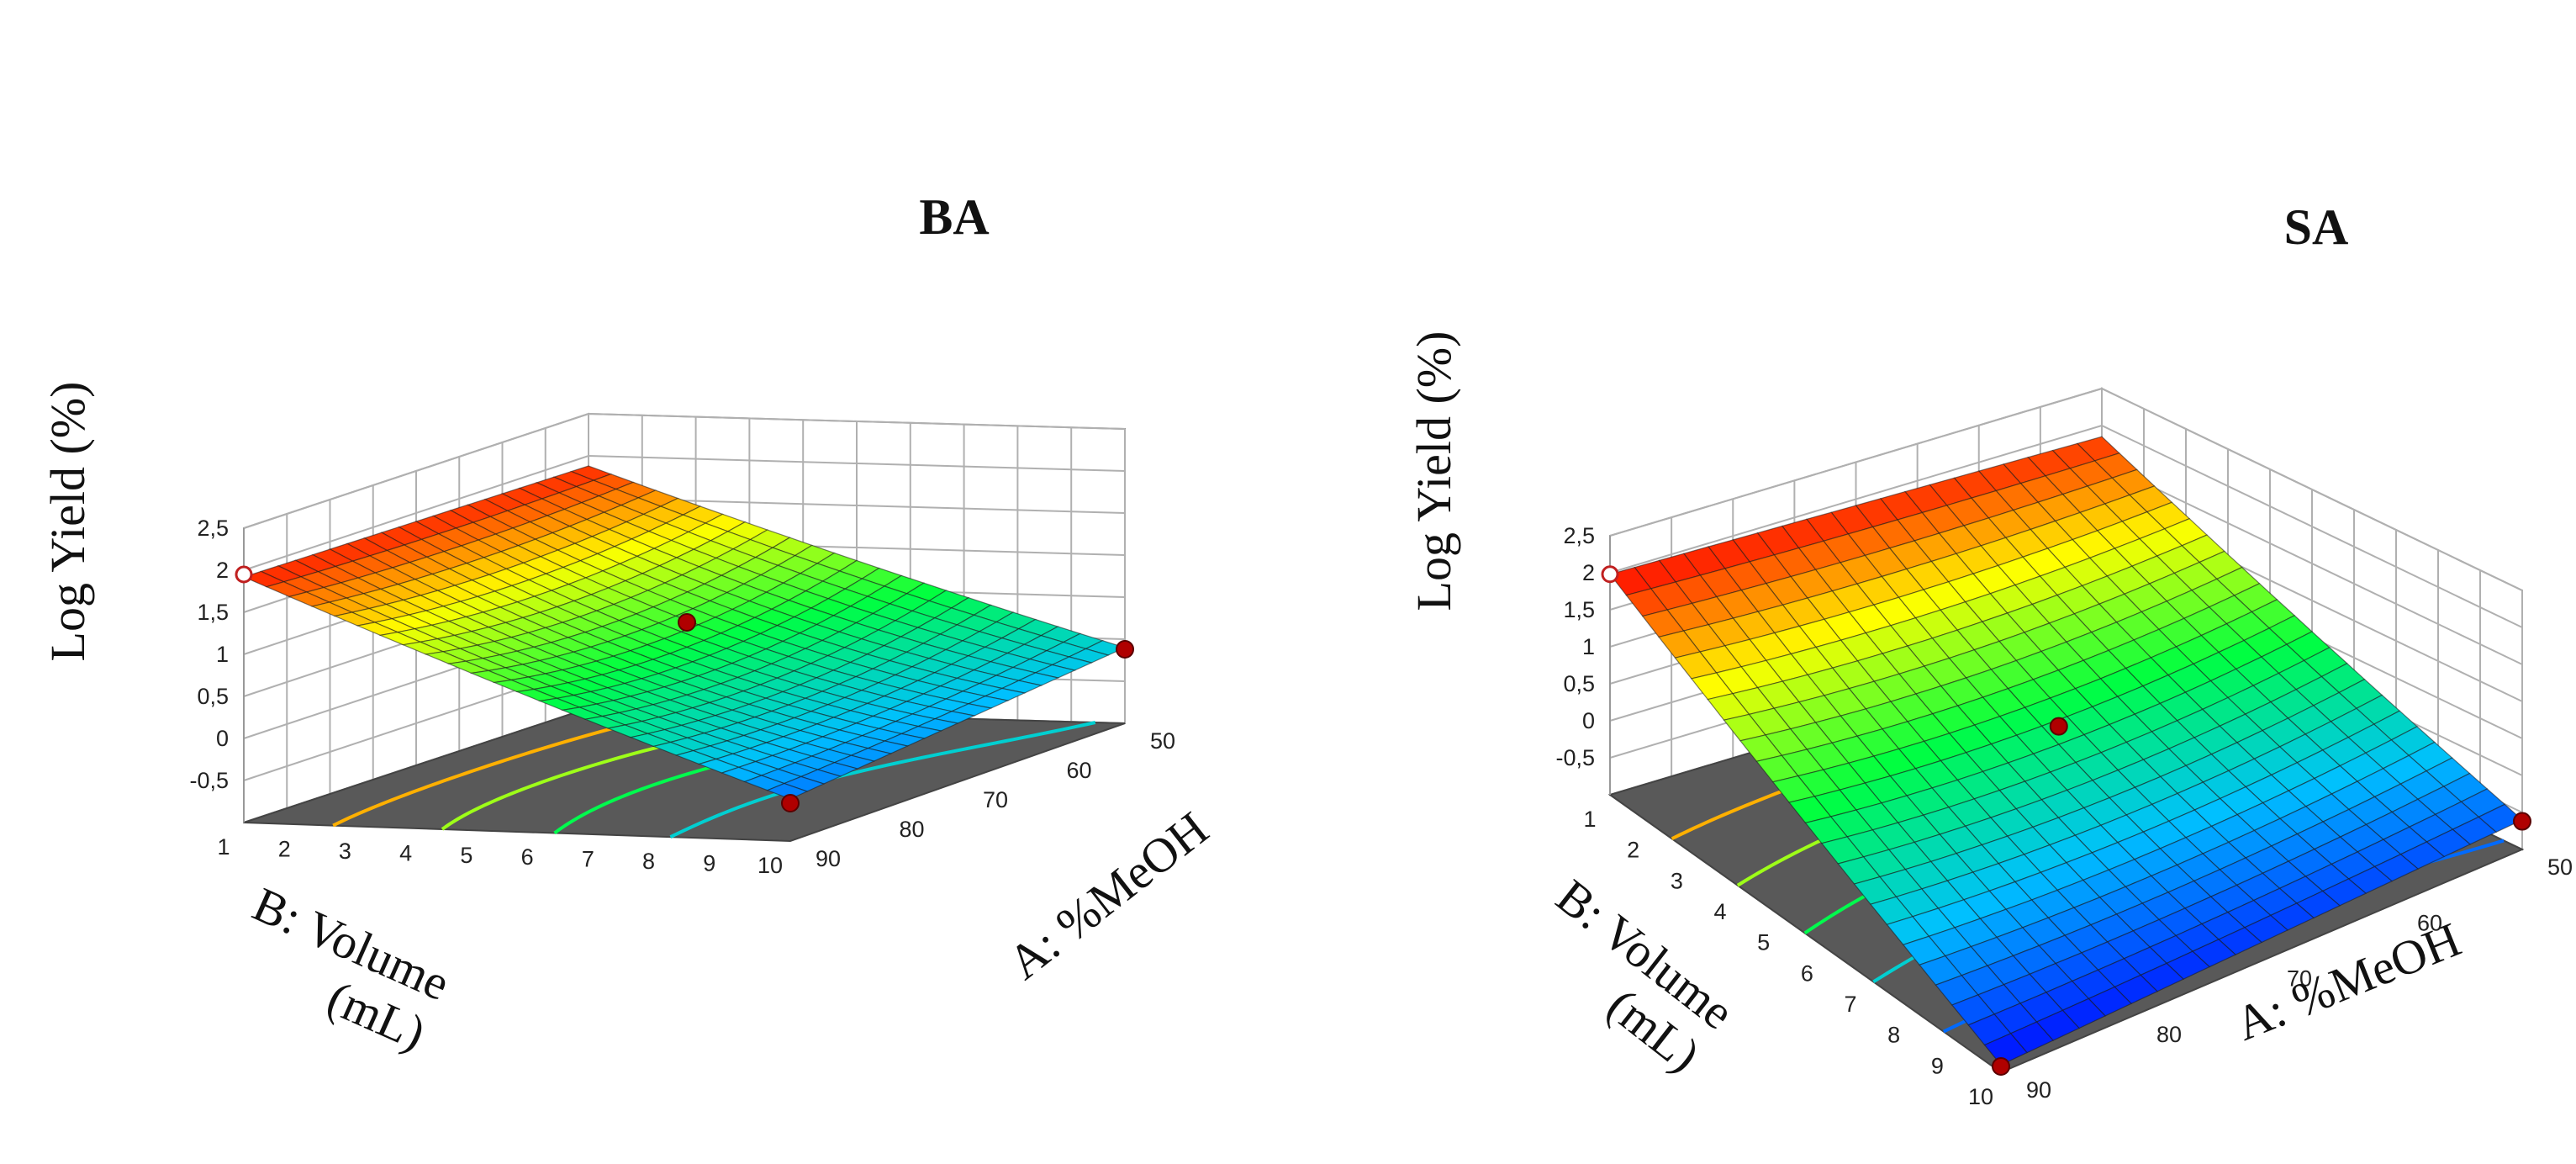  I want to click on chart-title: SA, so click(2316, 227).